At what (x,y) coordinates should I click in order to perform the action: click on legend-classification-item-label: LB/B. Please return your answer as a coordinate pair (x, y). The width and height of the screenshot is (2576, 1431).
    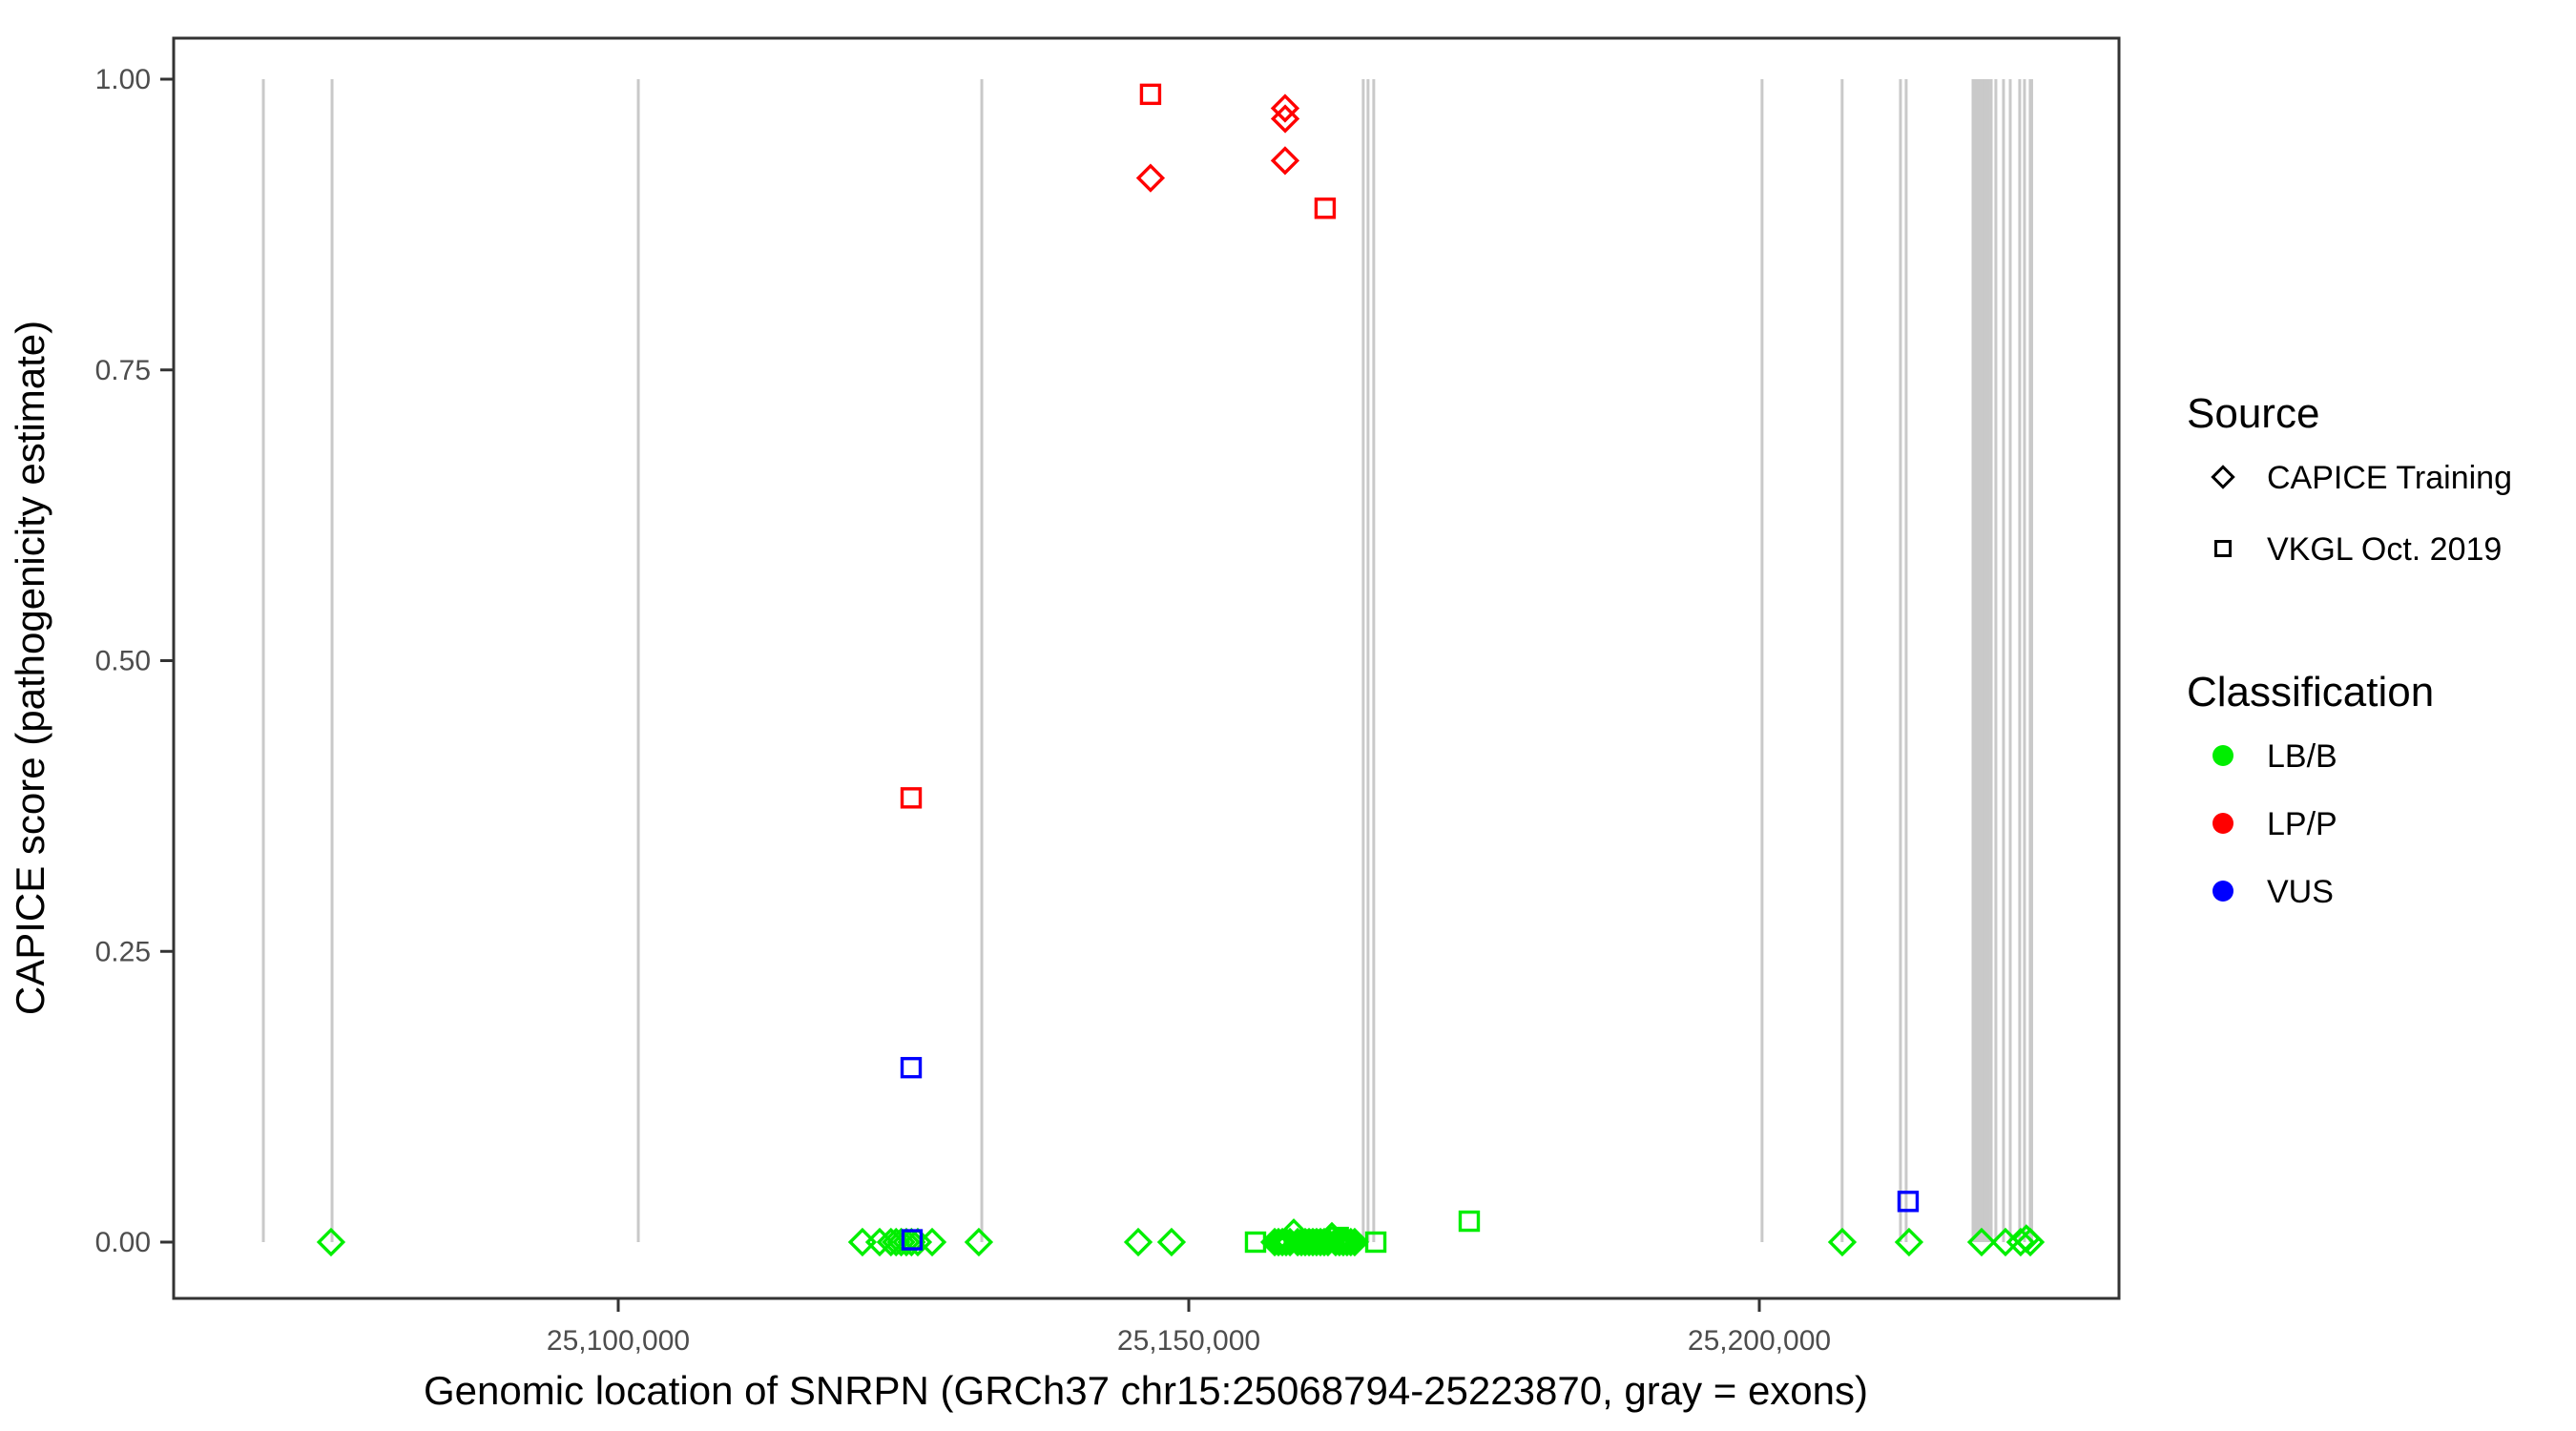
    Looking at the image, I should click on (2302, 756).